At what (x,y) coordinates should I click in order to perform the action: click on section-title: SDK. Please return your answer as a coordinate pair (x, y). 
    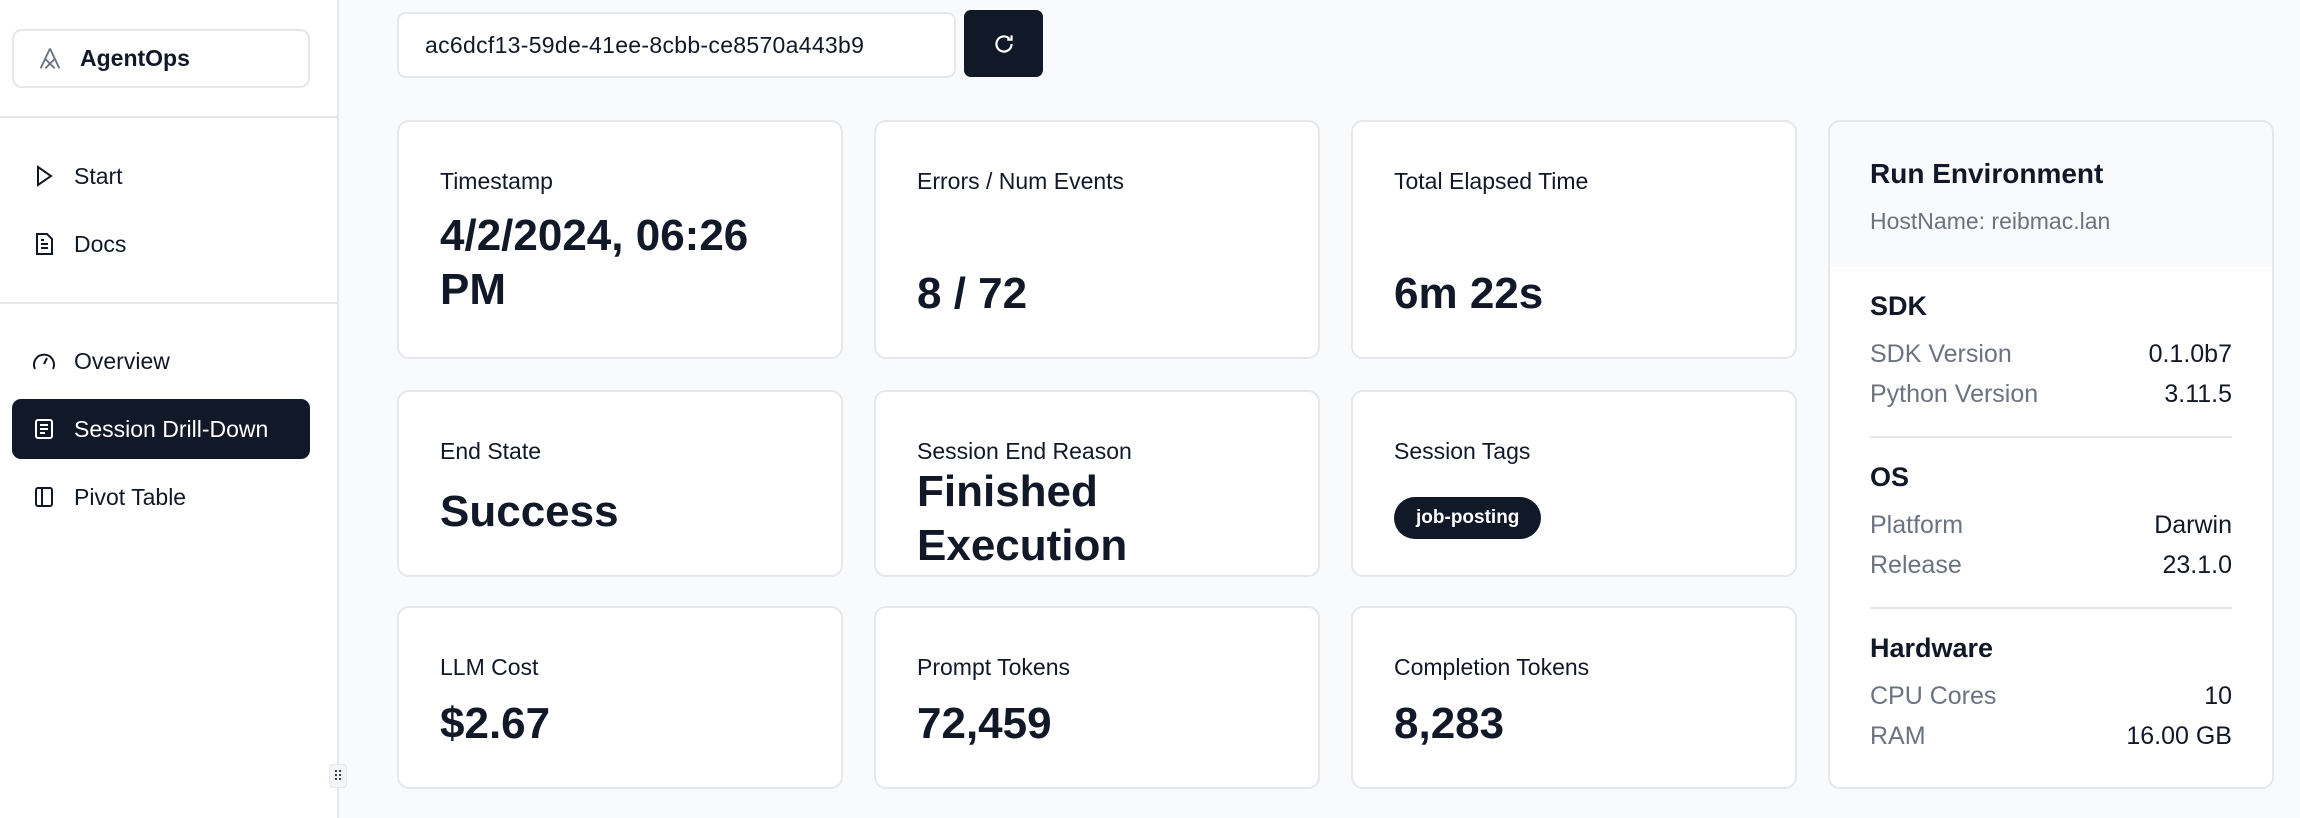
    Looking at the image, I should click on (1899, 306).